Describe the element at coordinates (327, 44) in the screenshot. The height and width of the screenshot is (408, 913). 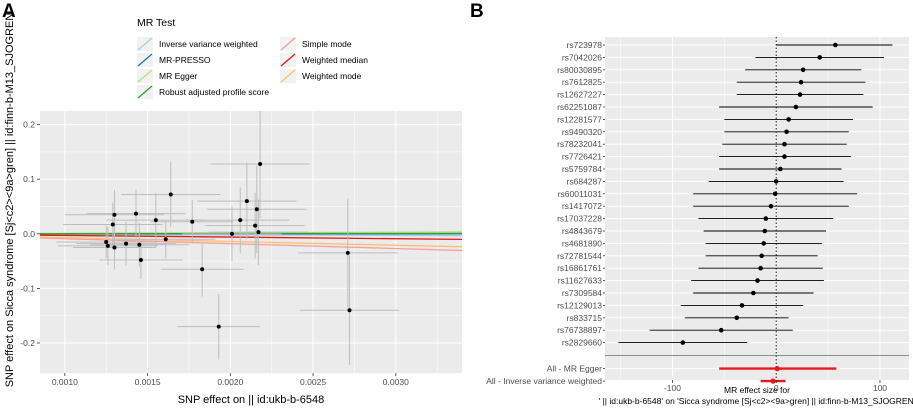
I see `legend-entry-label: Simple mode` at that location.